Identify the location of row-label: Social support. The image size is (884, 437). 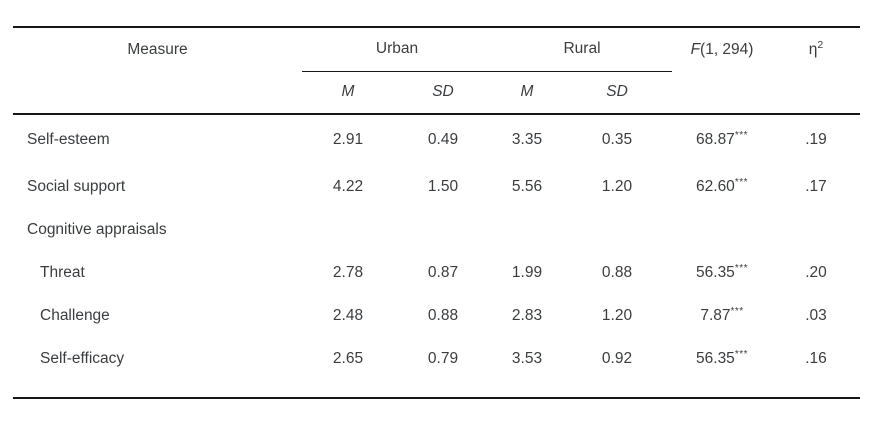
(76, 186).